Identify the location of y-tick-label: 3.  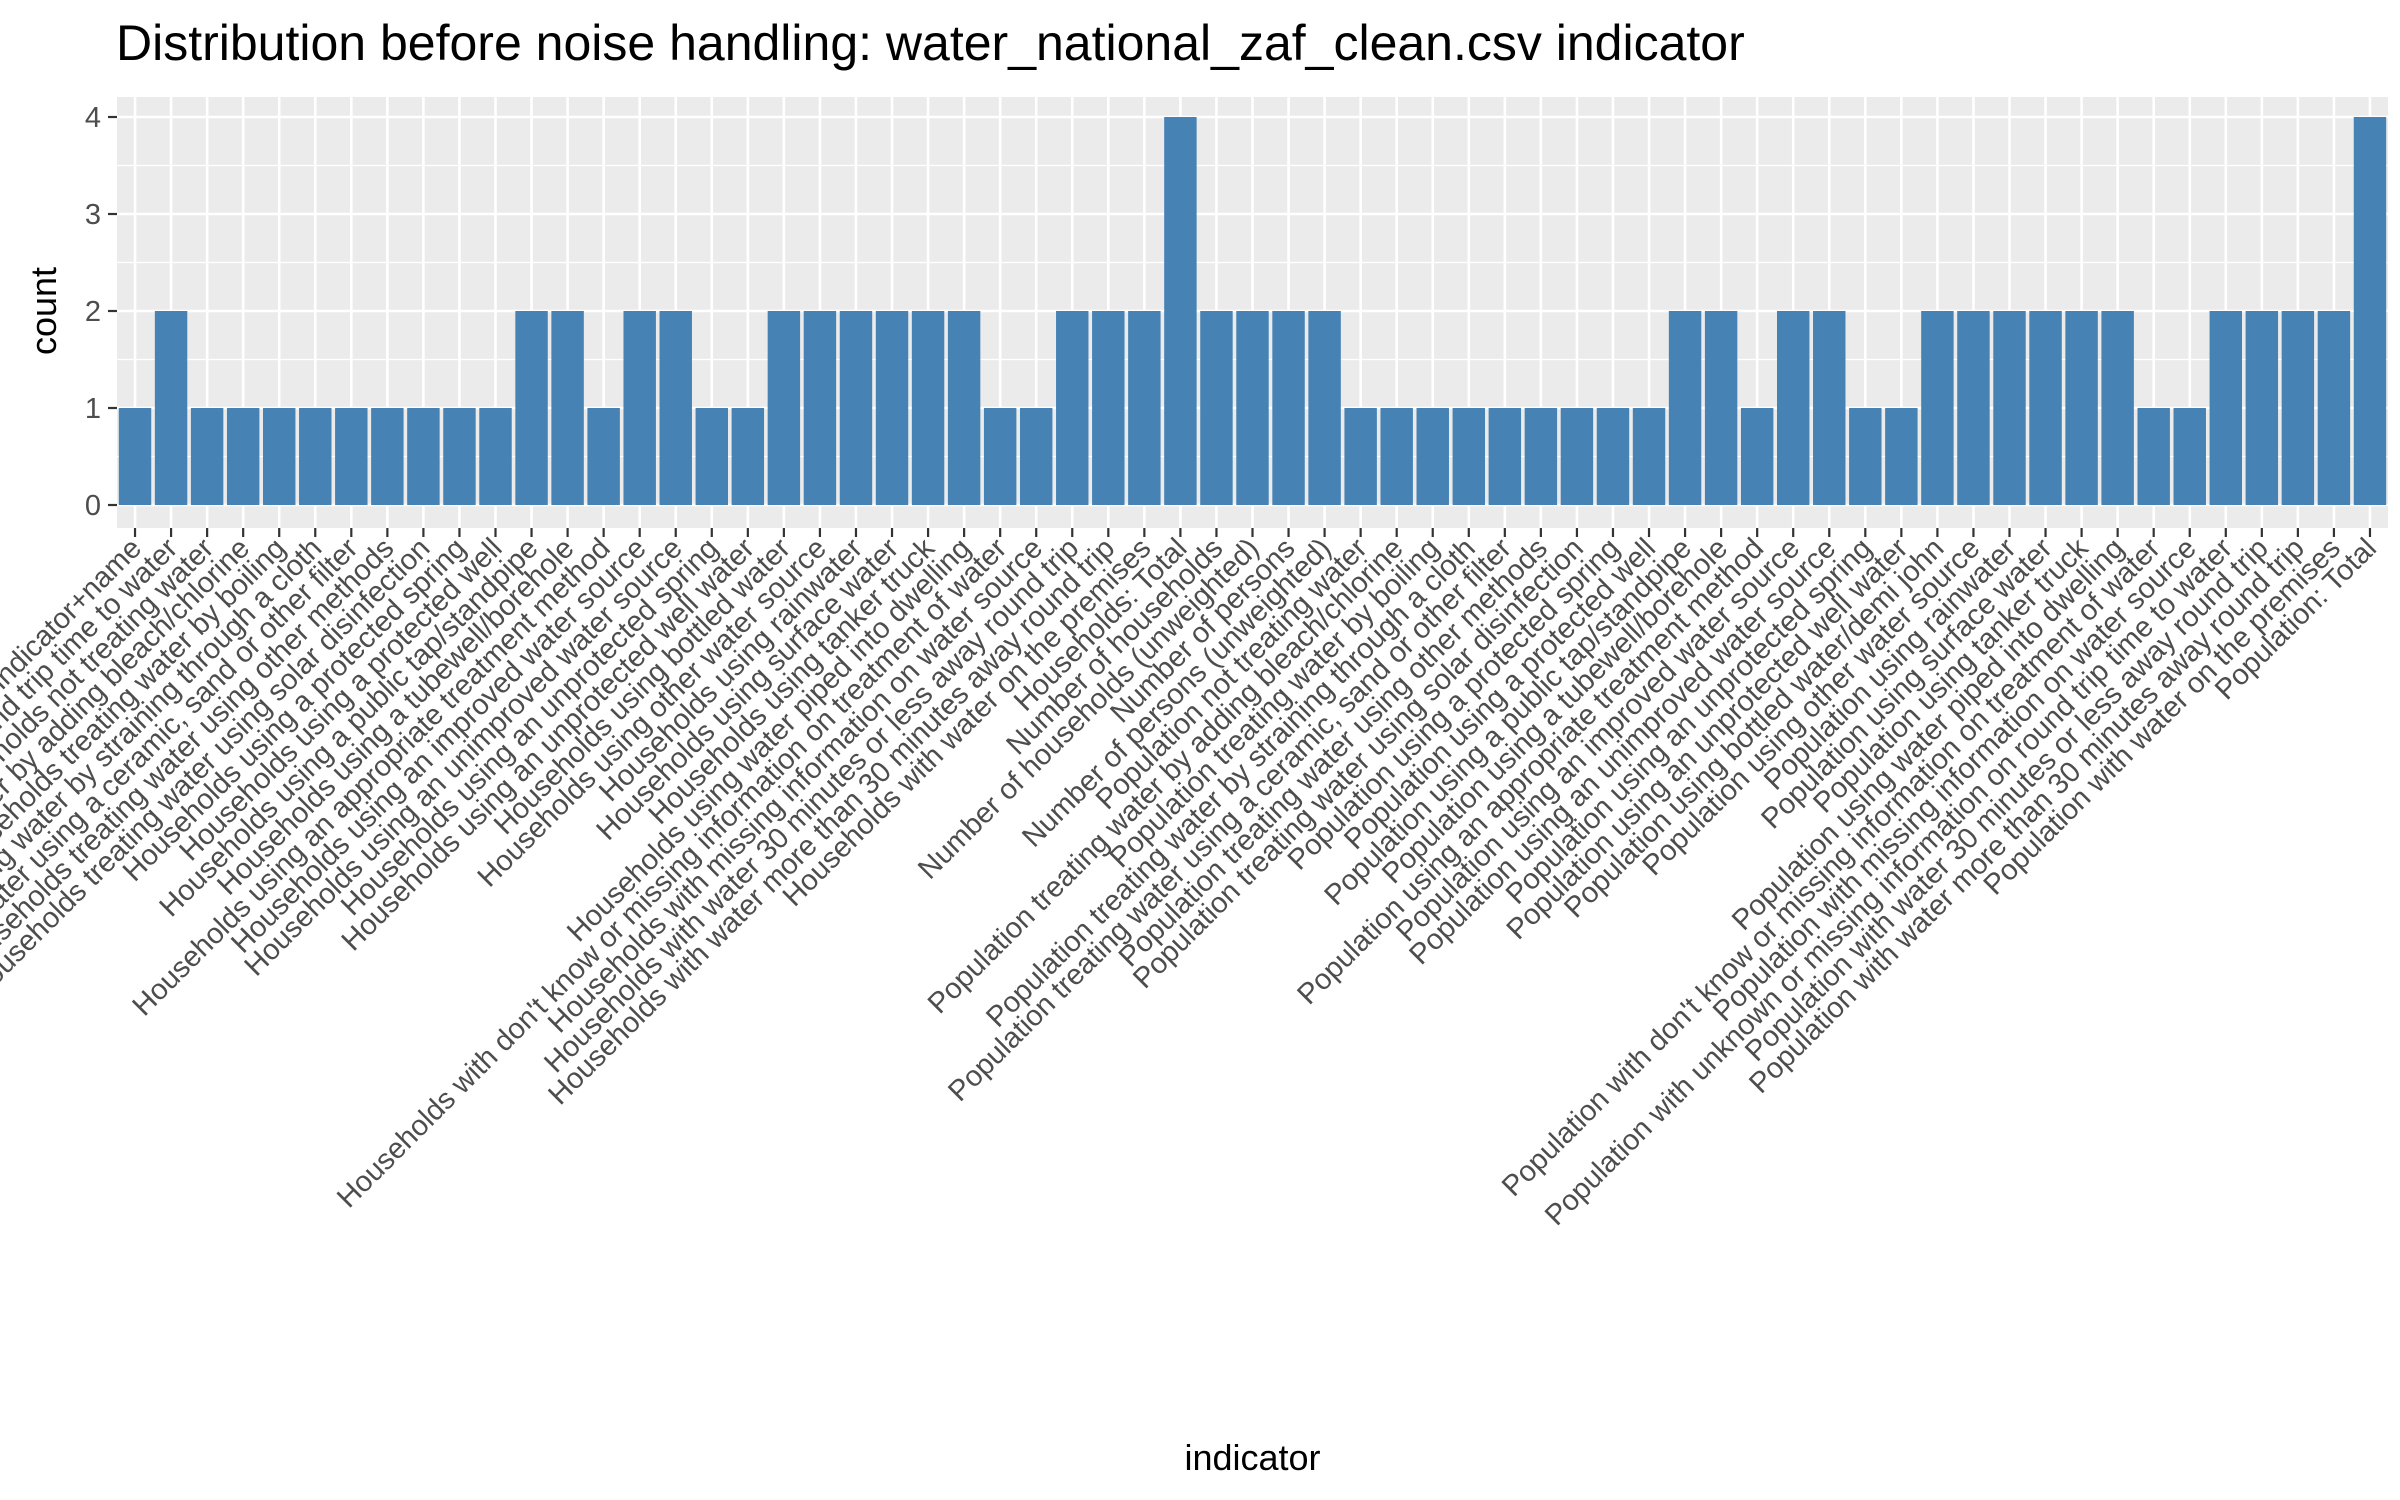
(93, 215).